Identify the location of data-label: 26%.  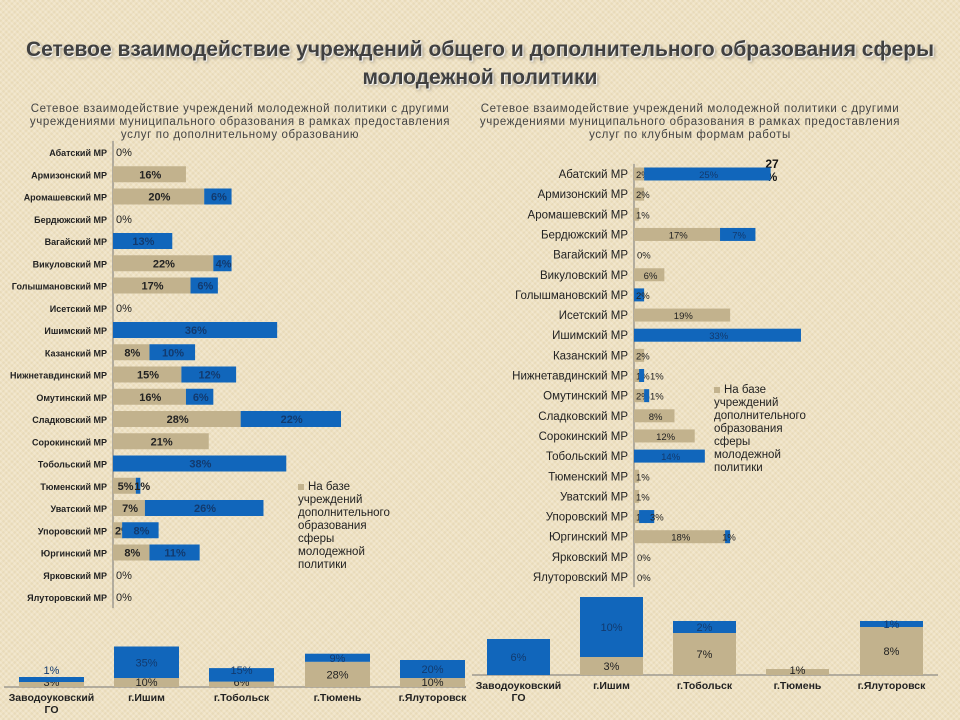
(205, 509).